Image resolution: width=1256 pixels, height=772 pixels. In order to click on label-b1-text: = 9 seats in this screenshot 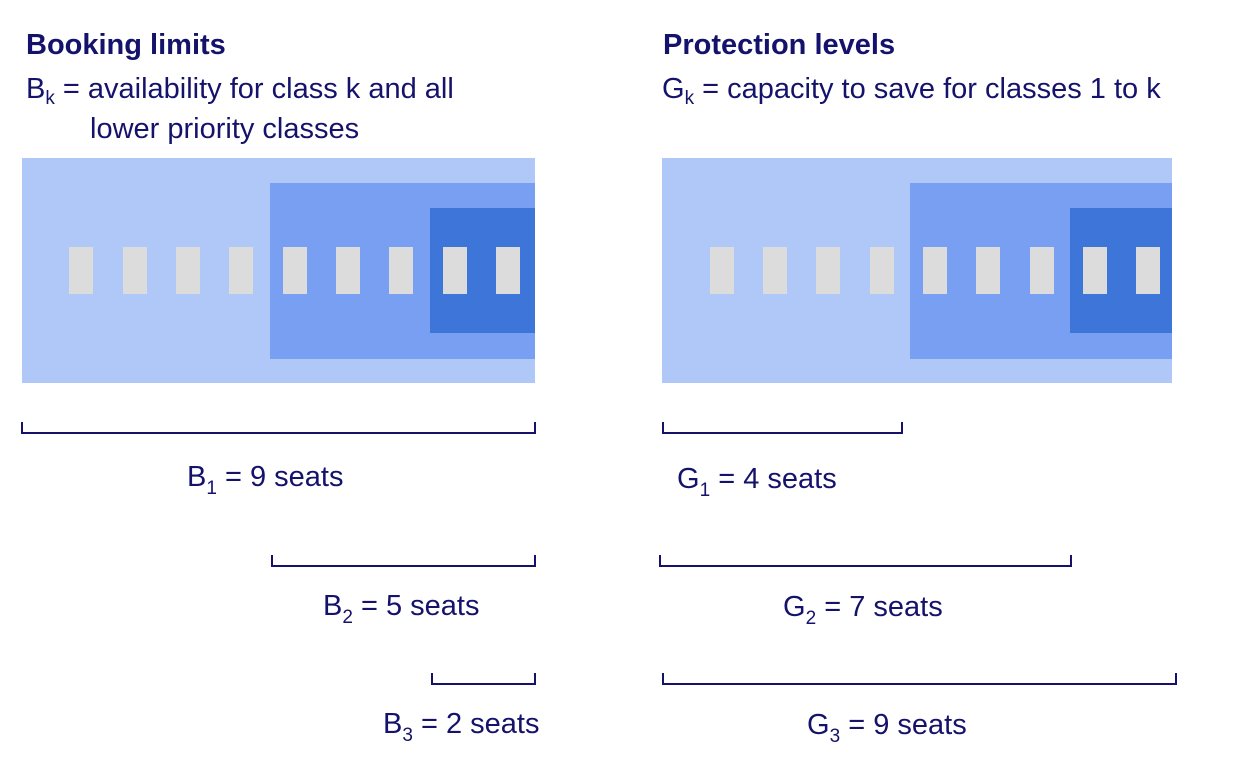, I will do `click(280, 477)`.